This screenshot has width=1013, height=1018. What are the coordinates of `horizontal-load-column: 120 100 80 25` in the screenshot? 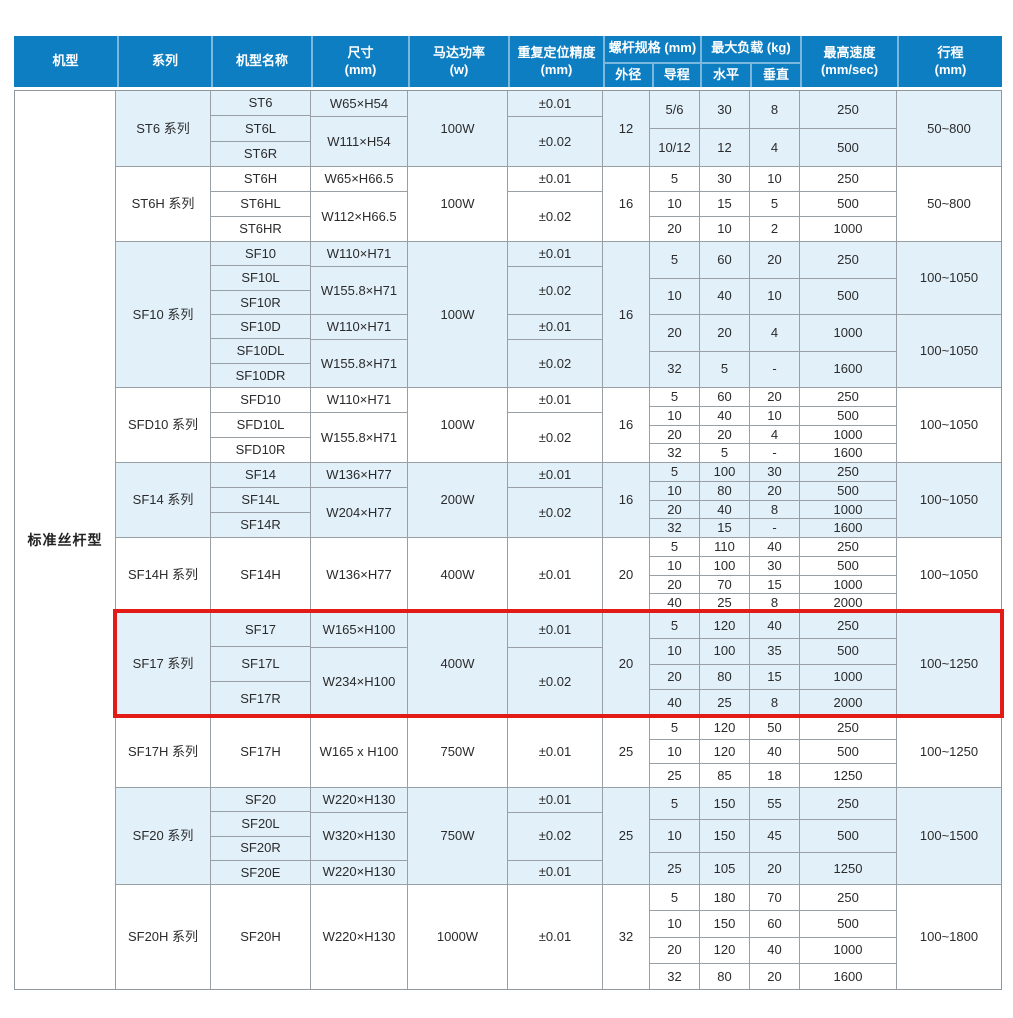 It's located at (724, 664).